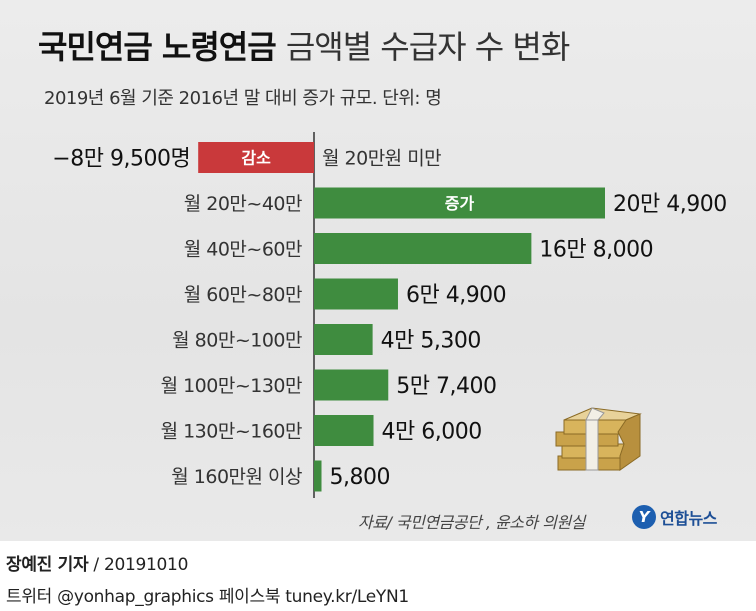 The height and width of the screenshot is (611, 756). What do you see at coordinates (431, 341) in the screenshot?
I see `value-label-4: 4만 5,300` at bounding box center [431, 341].